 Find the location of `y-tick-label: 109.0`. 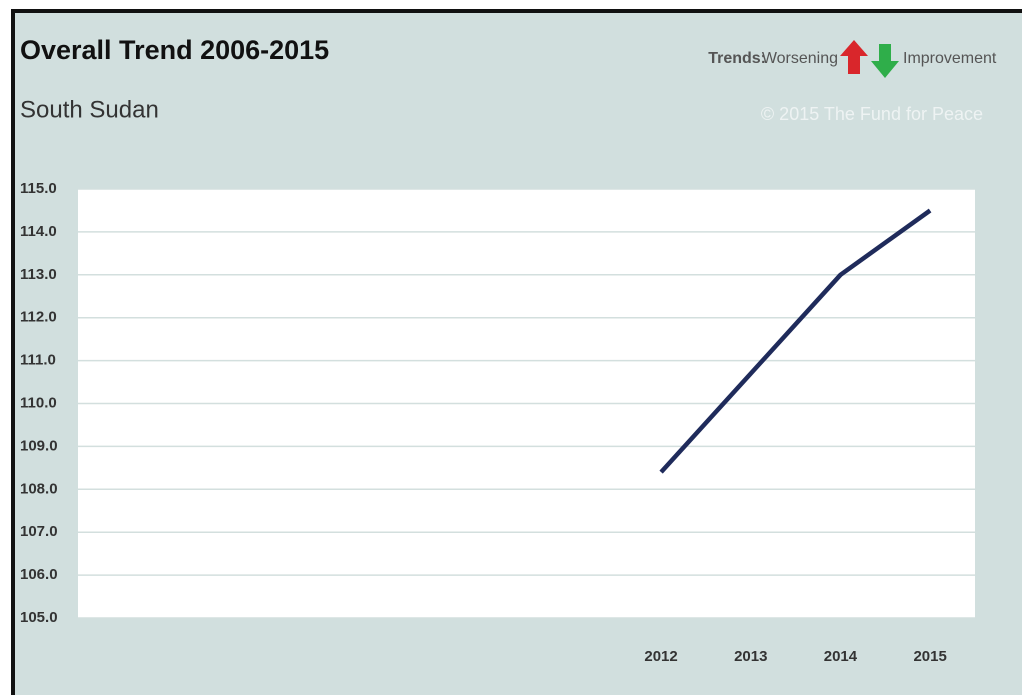

y-tick-label: 109.0 is located at coordinates (39, 445).